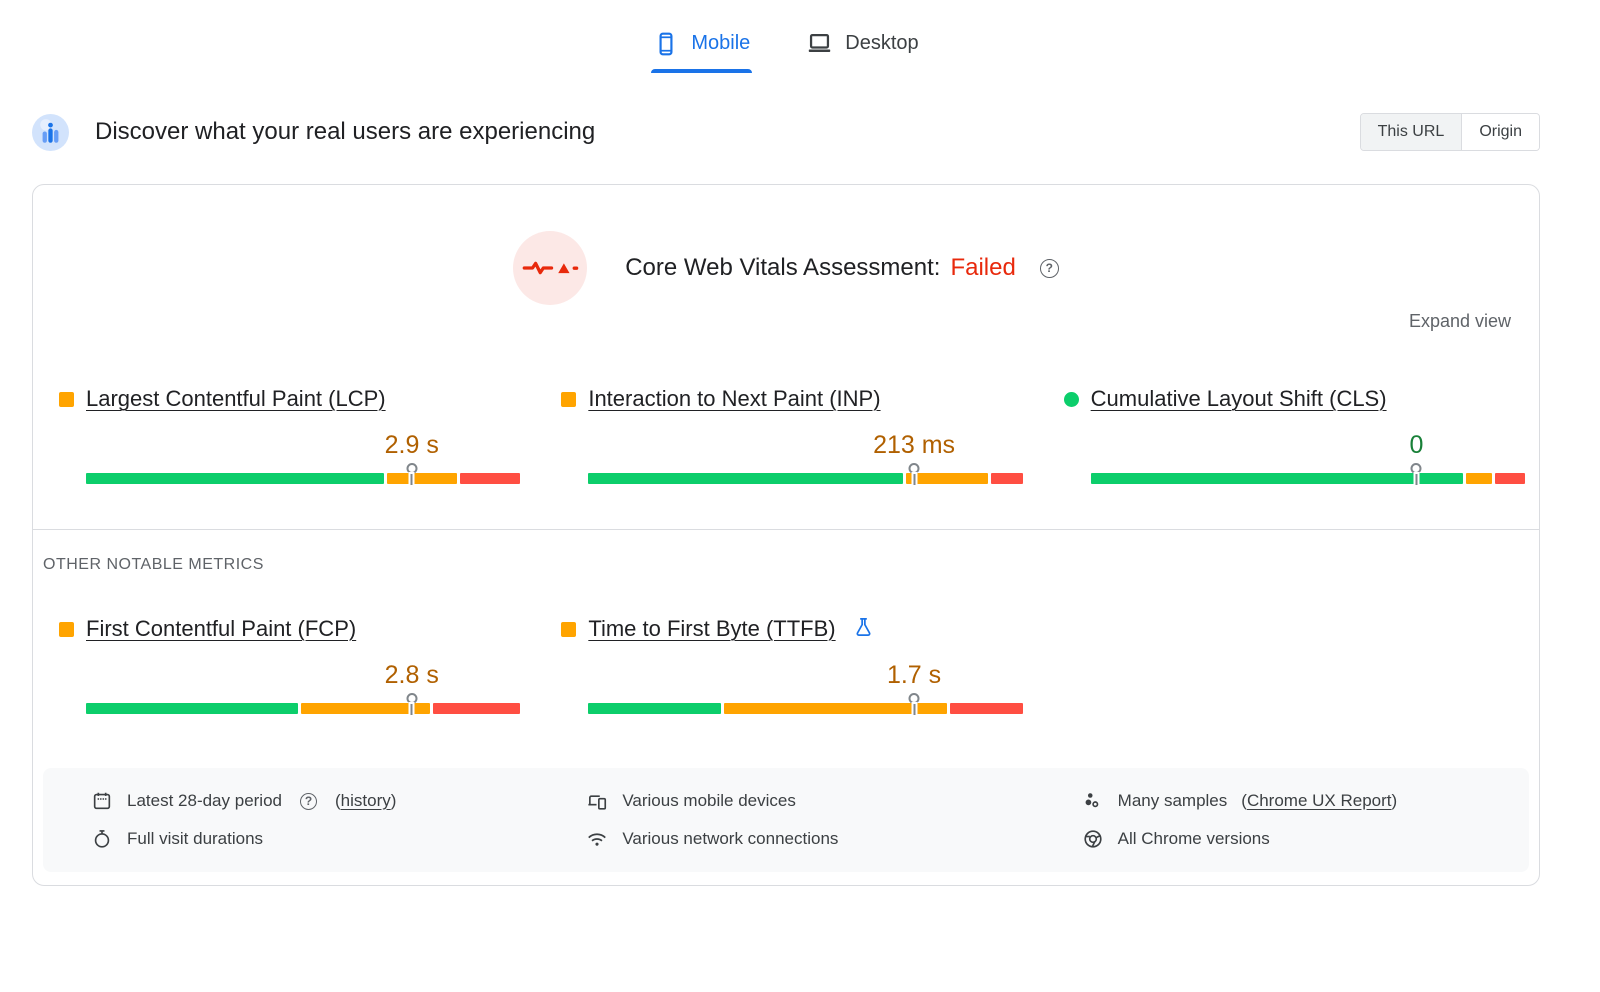 The width and height of the screenshot is (1600, 992). Describe the element at coordinates (290, 801) in the screenshot. I see `collection-period-item: Latest 28-day period (history)` at that location.